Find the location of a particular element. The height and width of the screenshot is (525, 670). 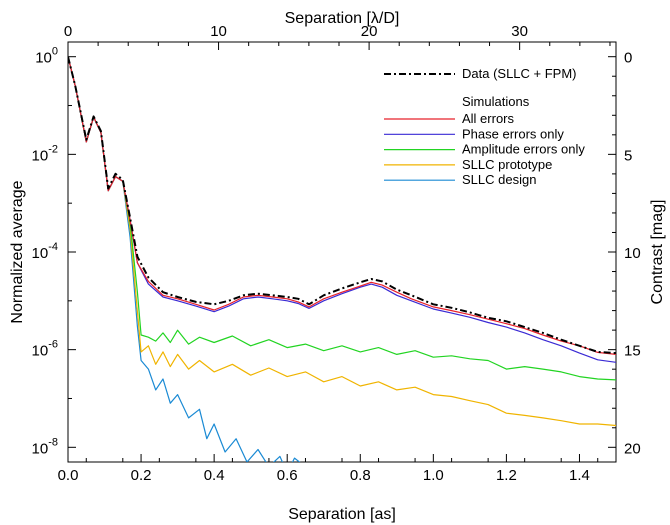

x-tick-label: 0.2 is located at coordinates (141, 475).